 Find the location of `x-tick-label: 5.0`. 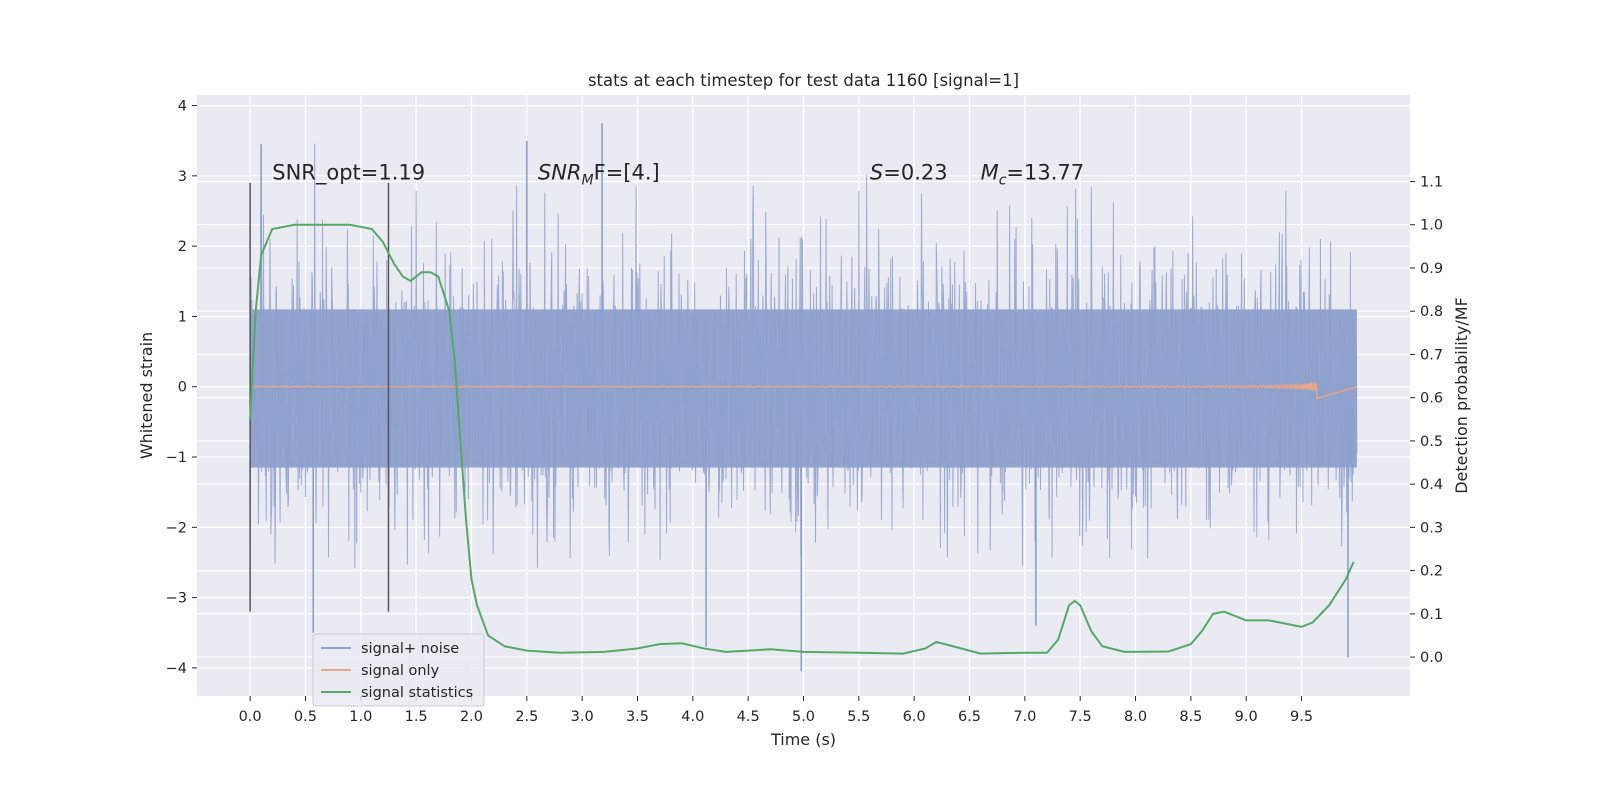

x-tick-label: 5.0 is located at coordinates (803, 717).